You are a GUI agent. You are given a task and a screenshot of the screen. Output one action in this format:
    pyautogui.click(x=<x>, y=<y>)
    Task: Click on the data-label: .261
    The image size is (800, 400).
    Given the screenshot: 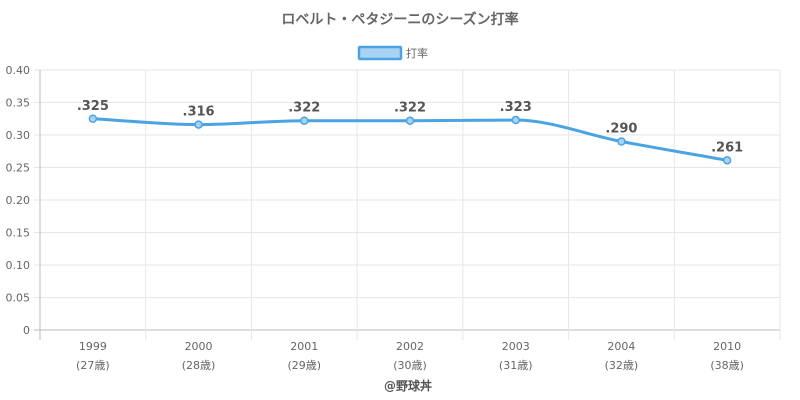 What is the action you would take?
    pyautogui.click(x=727, y=147)
    